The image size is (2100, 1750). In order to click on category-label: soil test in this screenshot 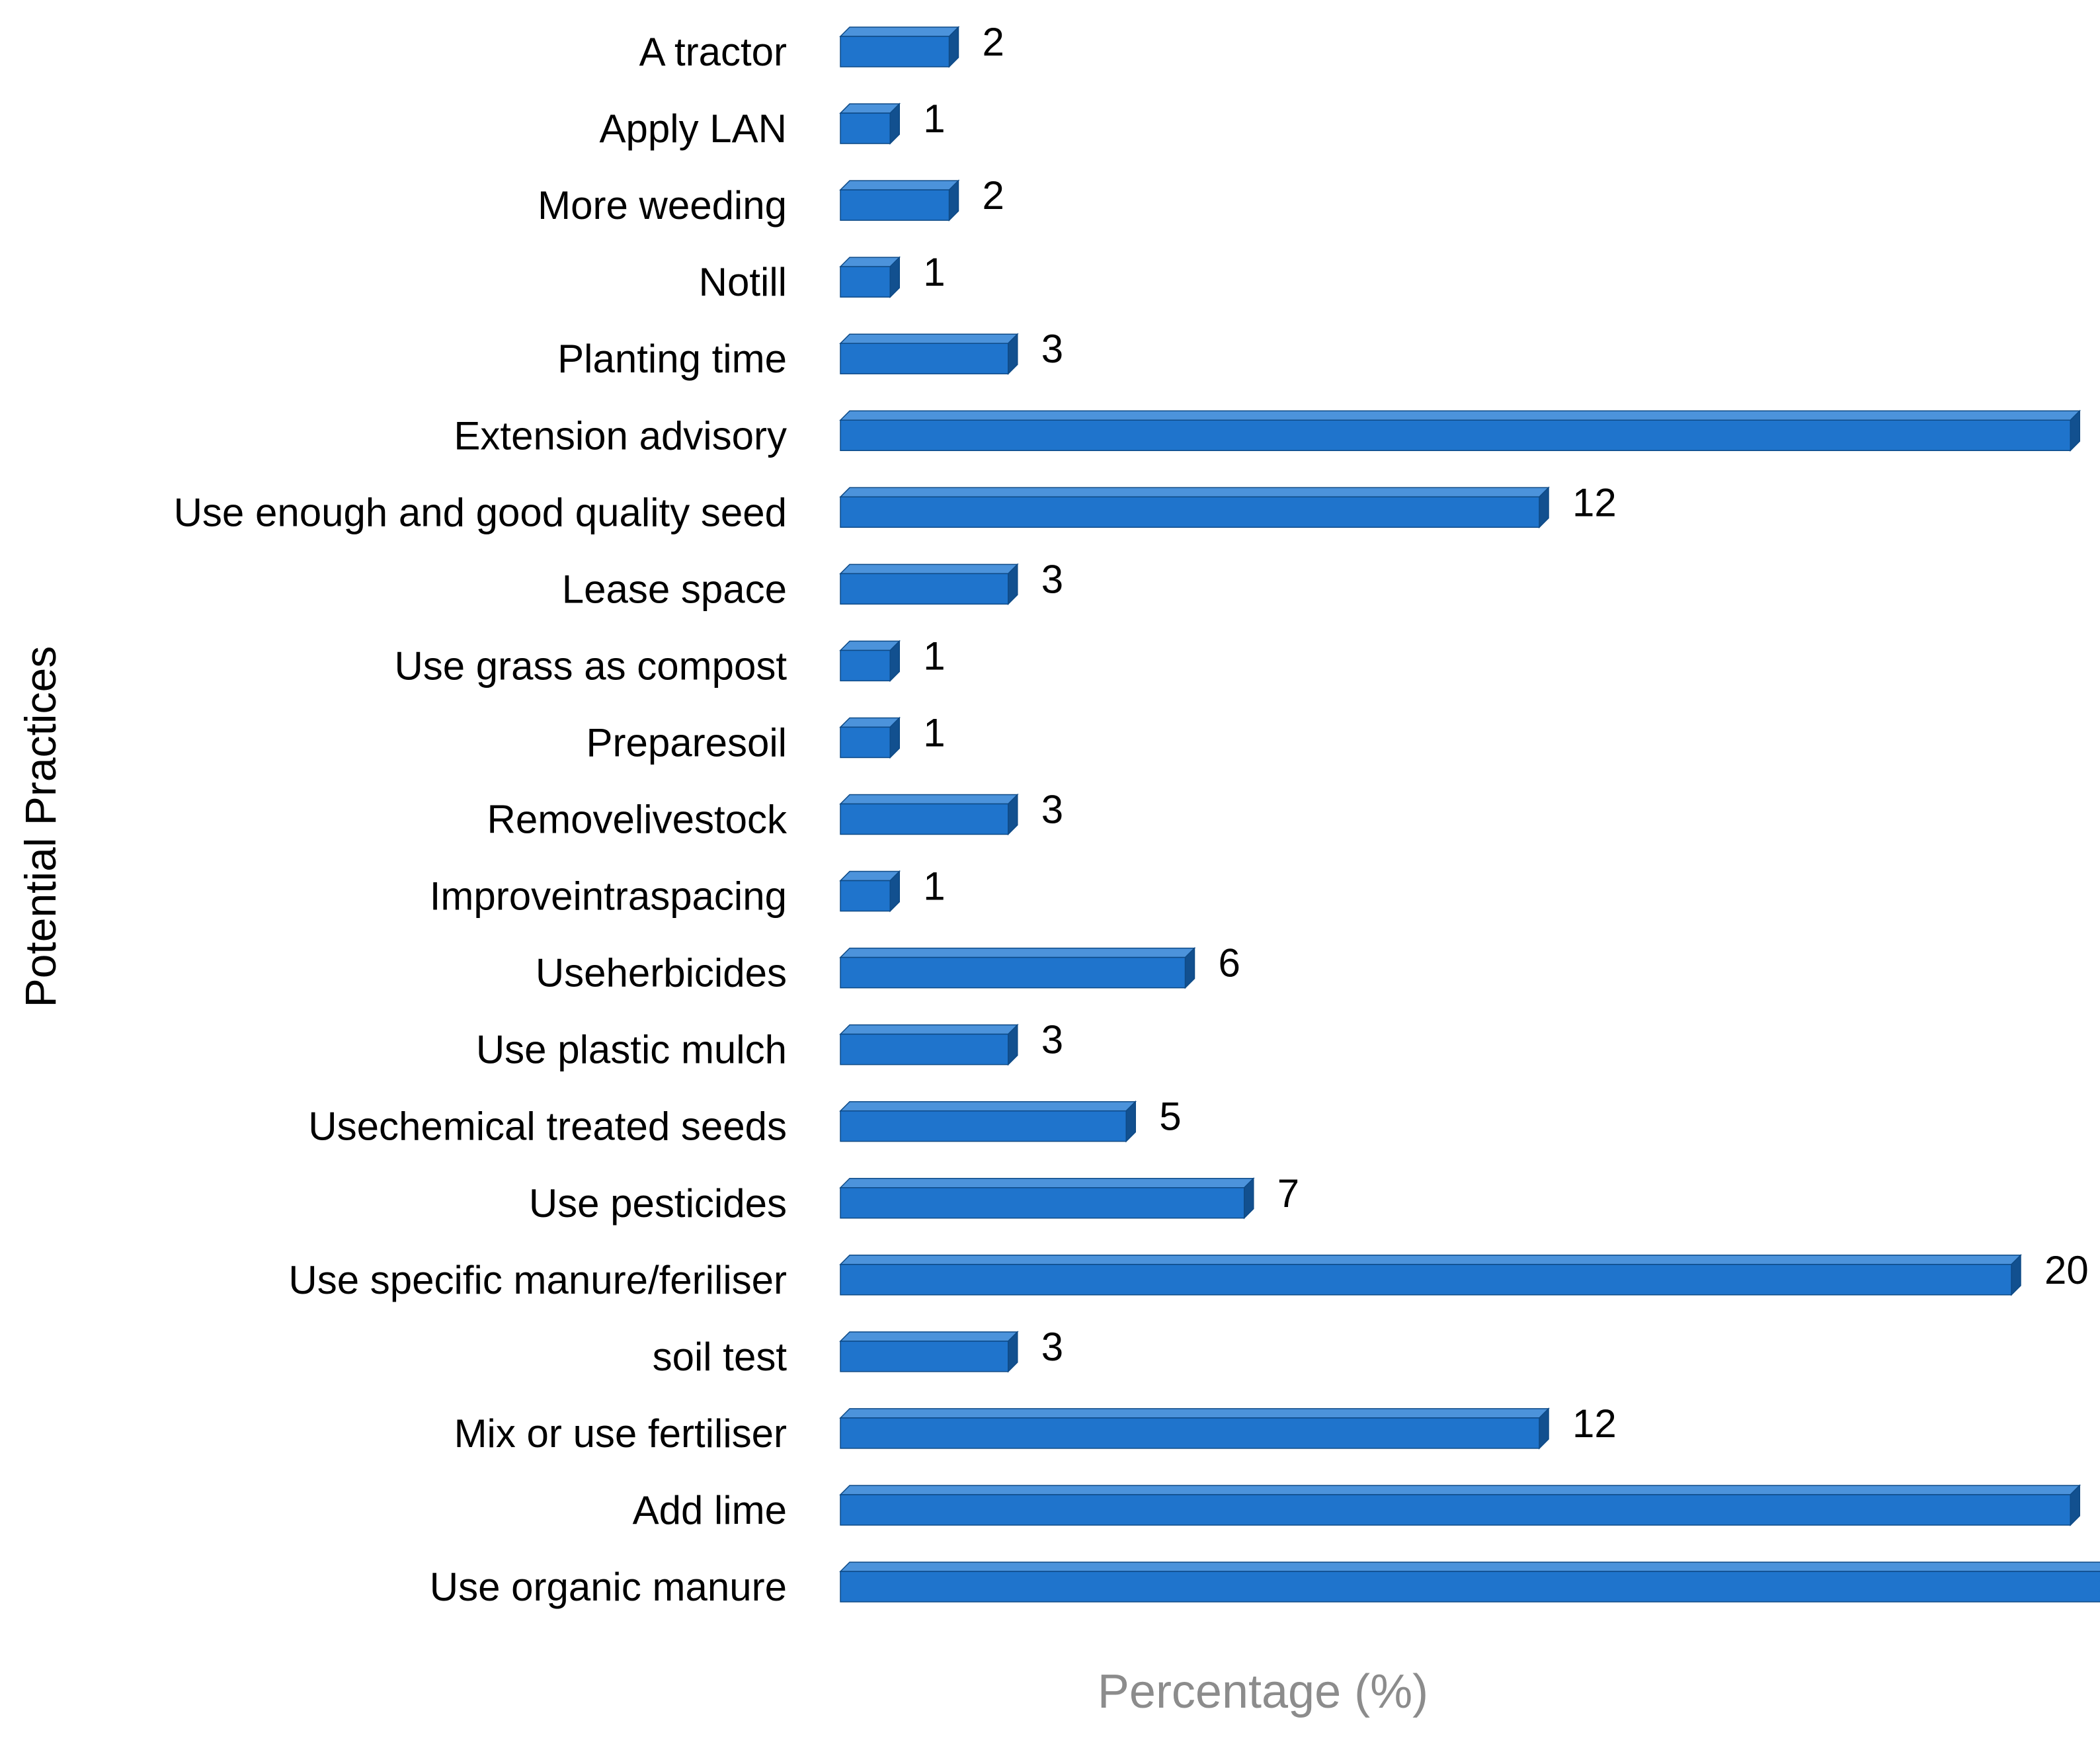, I will do `click(720, 1357)`.